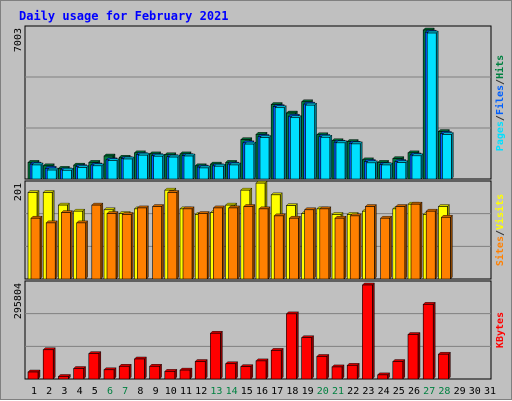 This screenshot has height=401, width=512. I want to click on panel-kbytes-bar-kbytes-day-15-side, so click(252, 372).